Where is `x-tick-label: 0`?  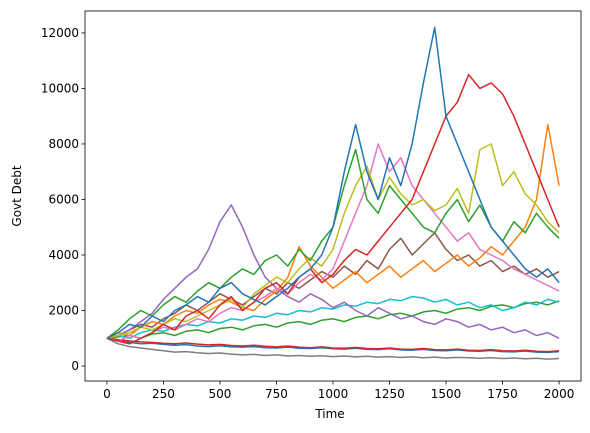 x-tick-label: 0 is located at coordinates (107, 394).